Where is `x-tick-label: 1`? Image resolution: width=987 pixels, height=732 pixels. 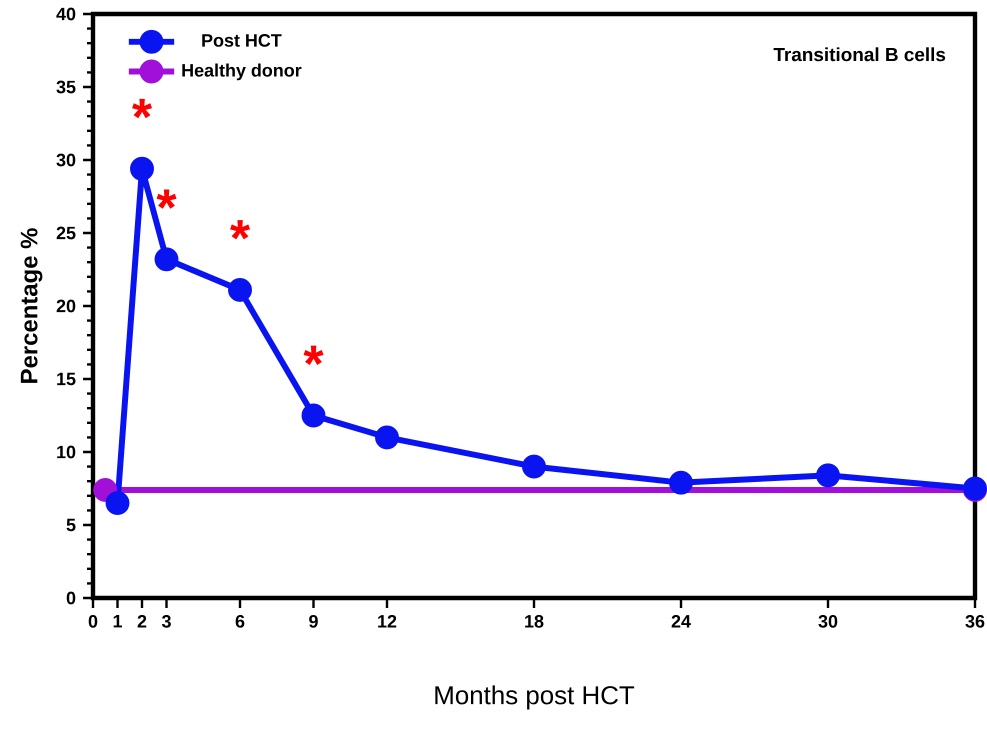 x-tick-label: 1 is located at coordinates (118, 621).